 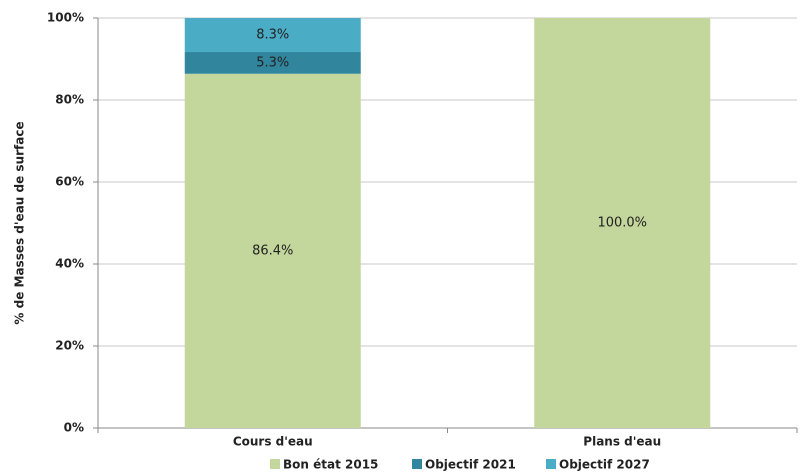 I want to click on y-tick-label: 60%, so click(x=69, y=182).